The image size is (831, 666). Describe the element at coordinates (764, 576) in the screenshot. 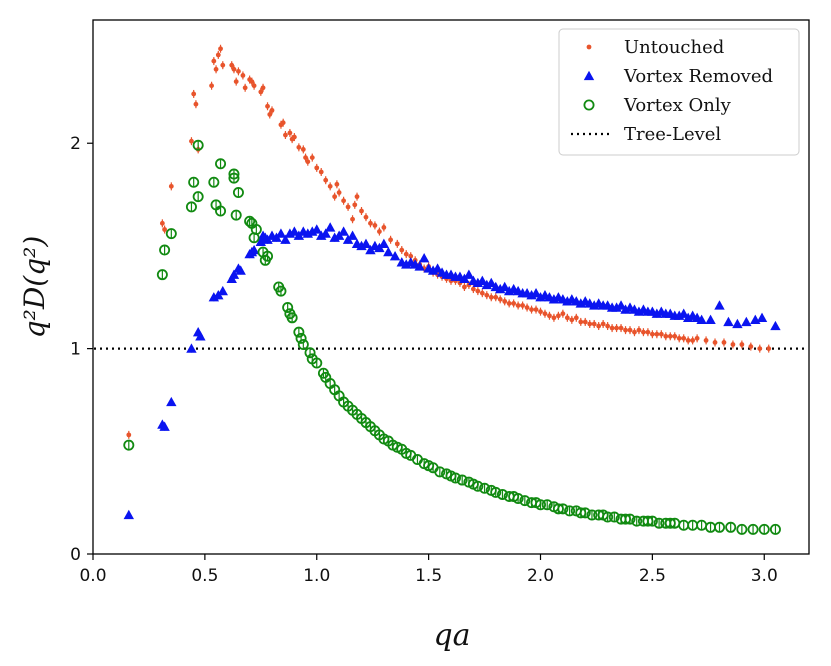

I see `x-tick-label: 3.0` at that location.